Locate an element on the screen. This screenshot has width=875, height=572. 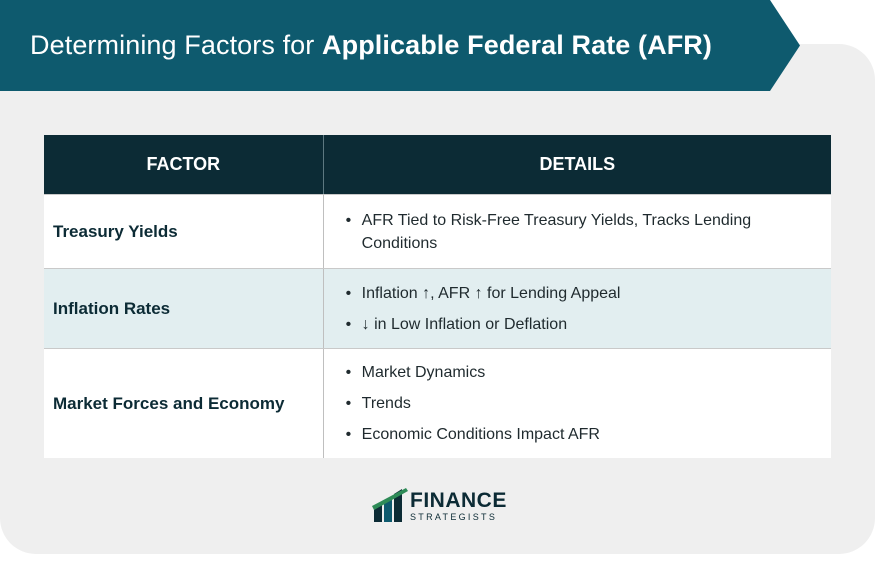
detail-text: Inflation ↑, AFR ↑ for Lending Appeal is located at coordinates (491, 293).